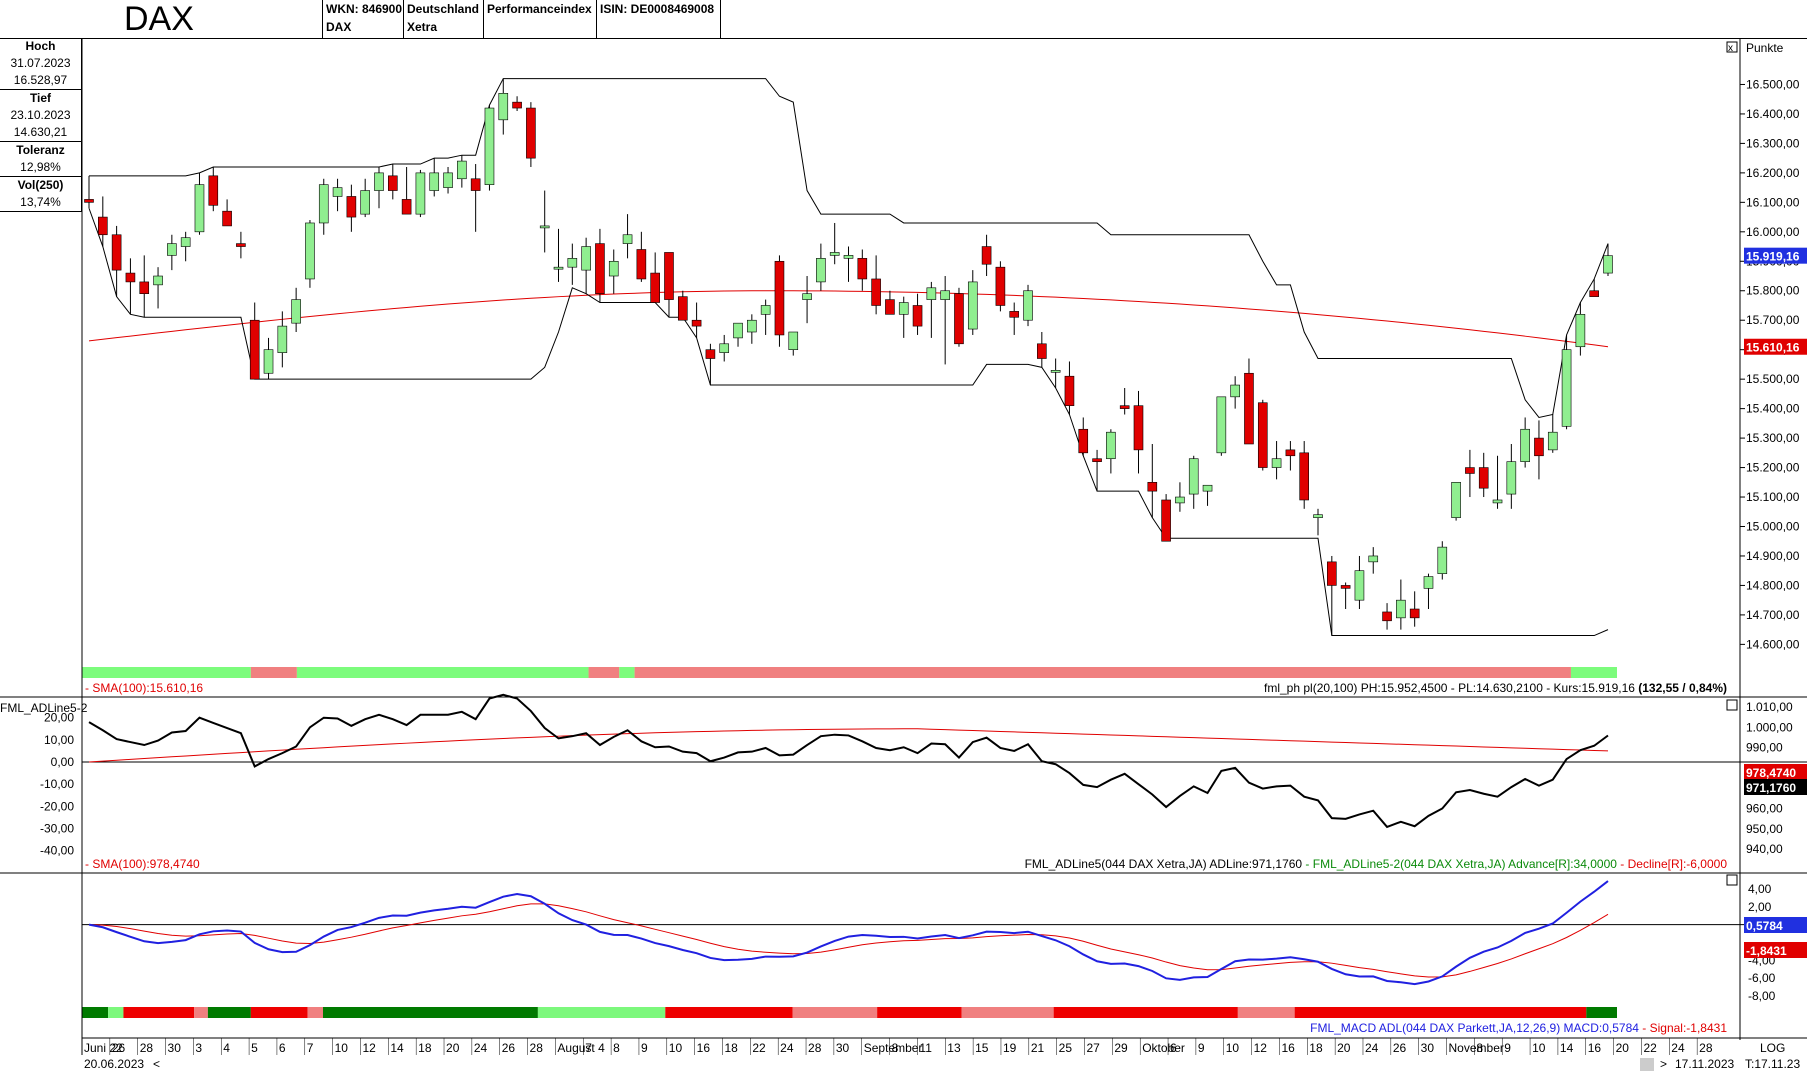  Describe the element at coordinates (759, 1048) in the screenshot. I see `x-tick-label: 22` at that location.